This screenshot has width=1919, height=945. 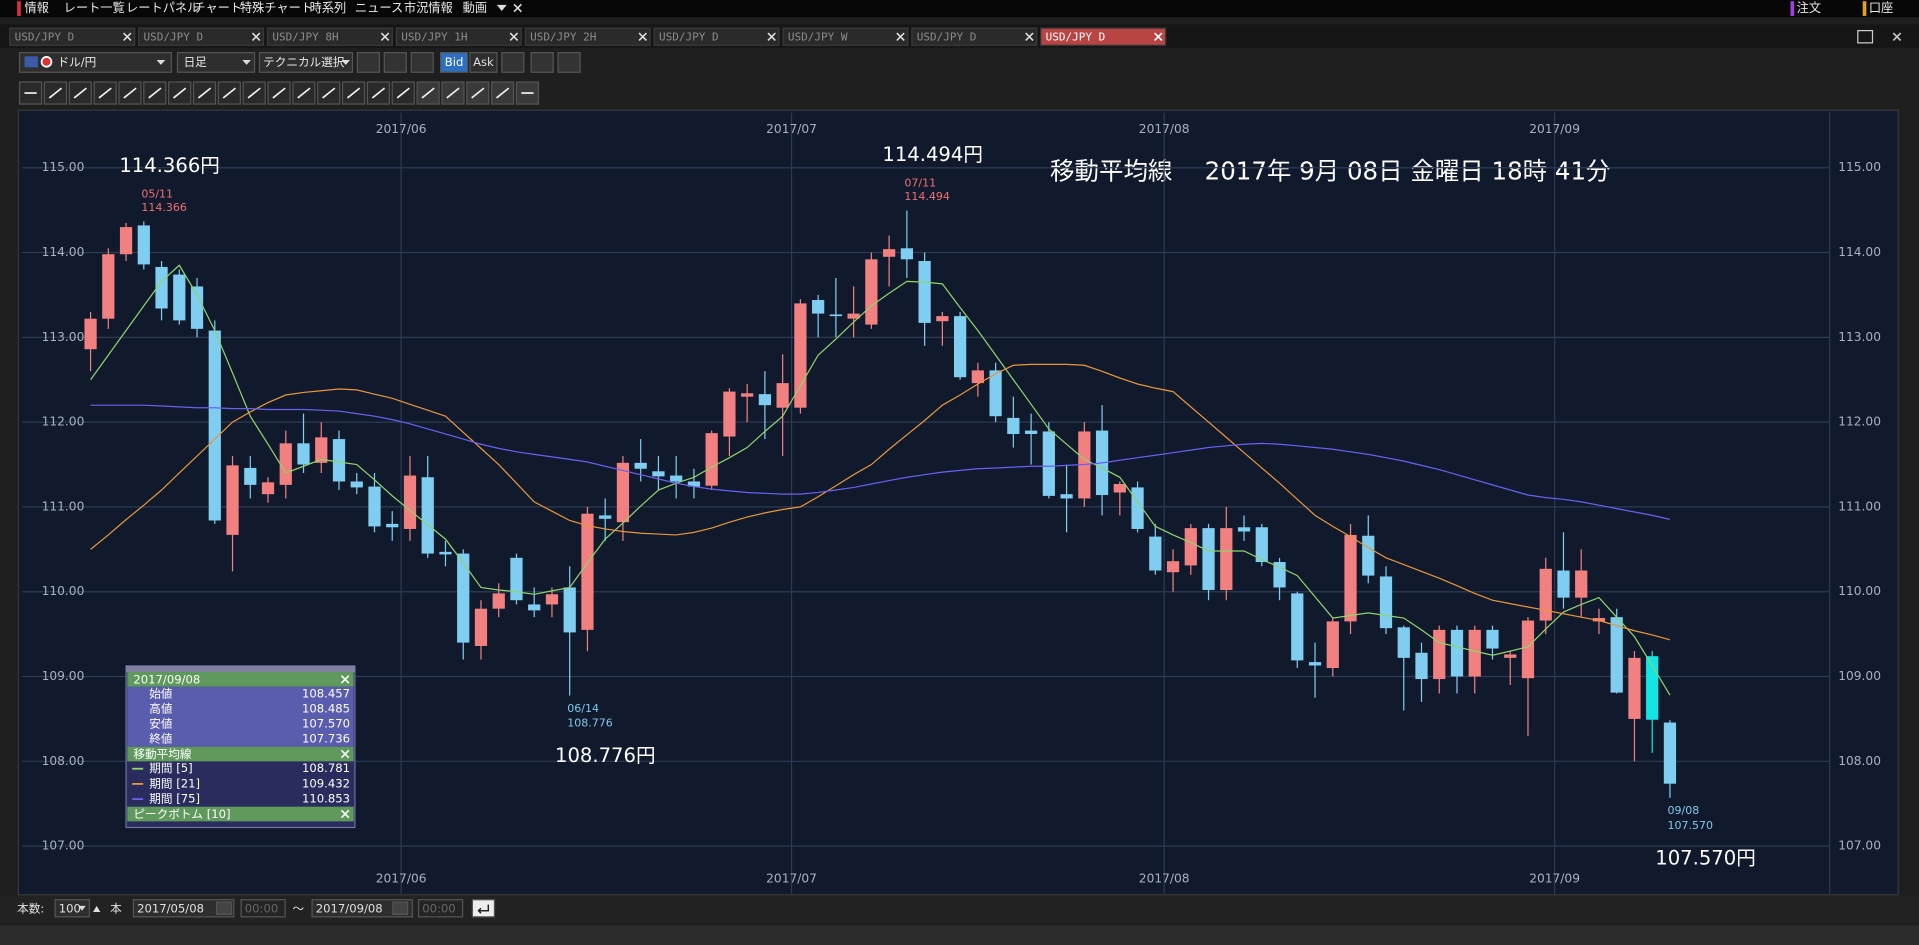 I want to click on menu-item: 時系列, so click(x=328, y=8).